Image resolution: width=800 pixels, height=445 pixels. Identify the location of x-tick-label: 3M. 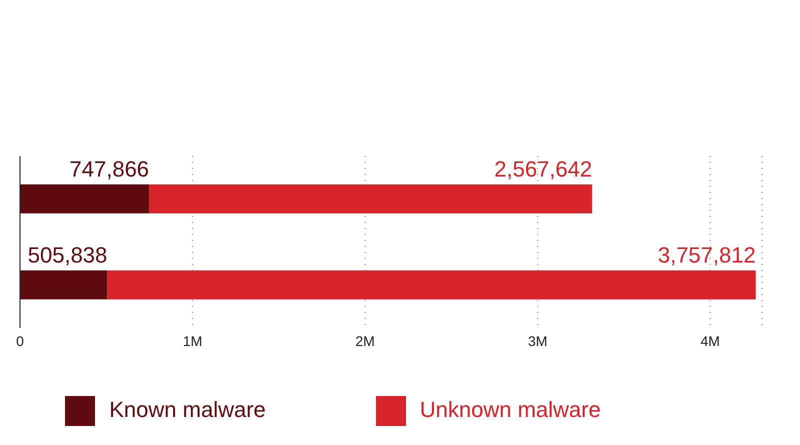
(538, 340).